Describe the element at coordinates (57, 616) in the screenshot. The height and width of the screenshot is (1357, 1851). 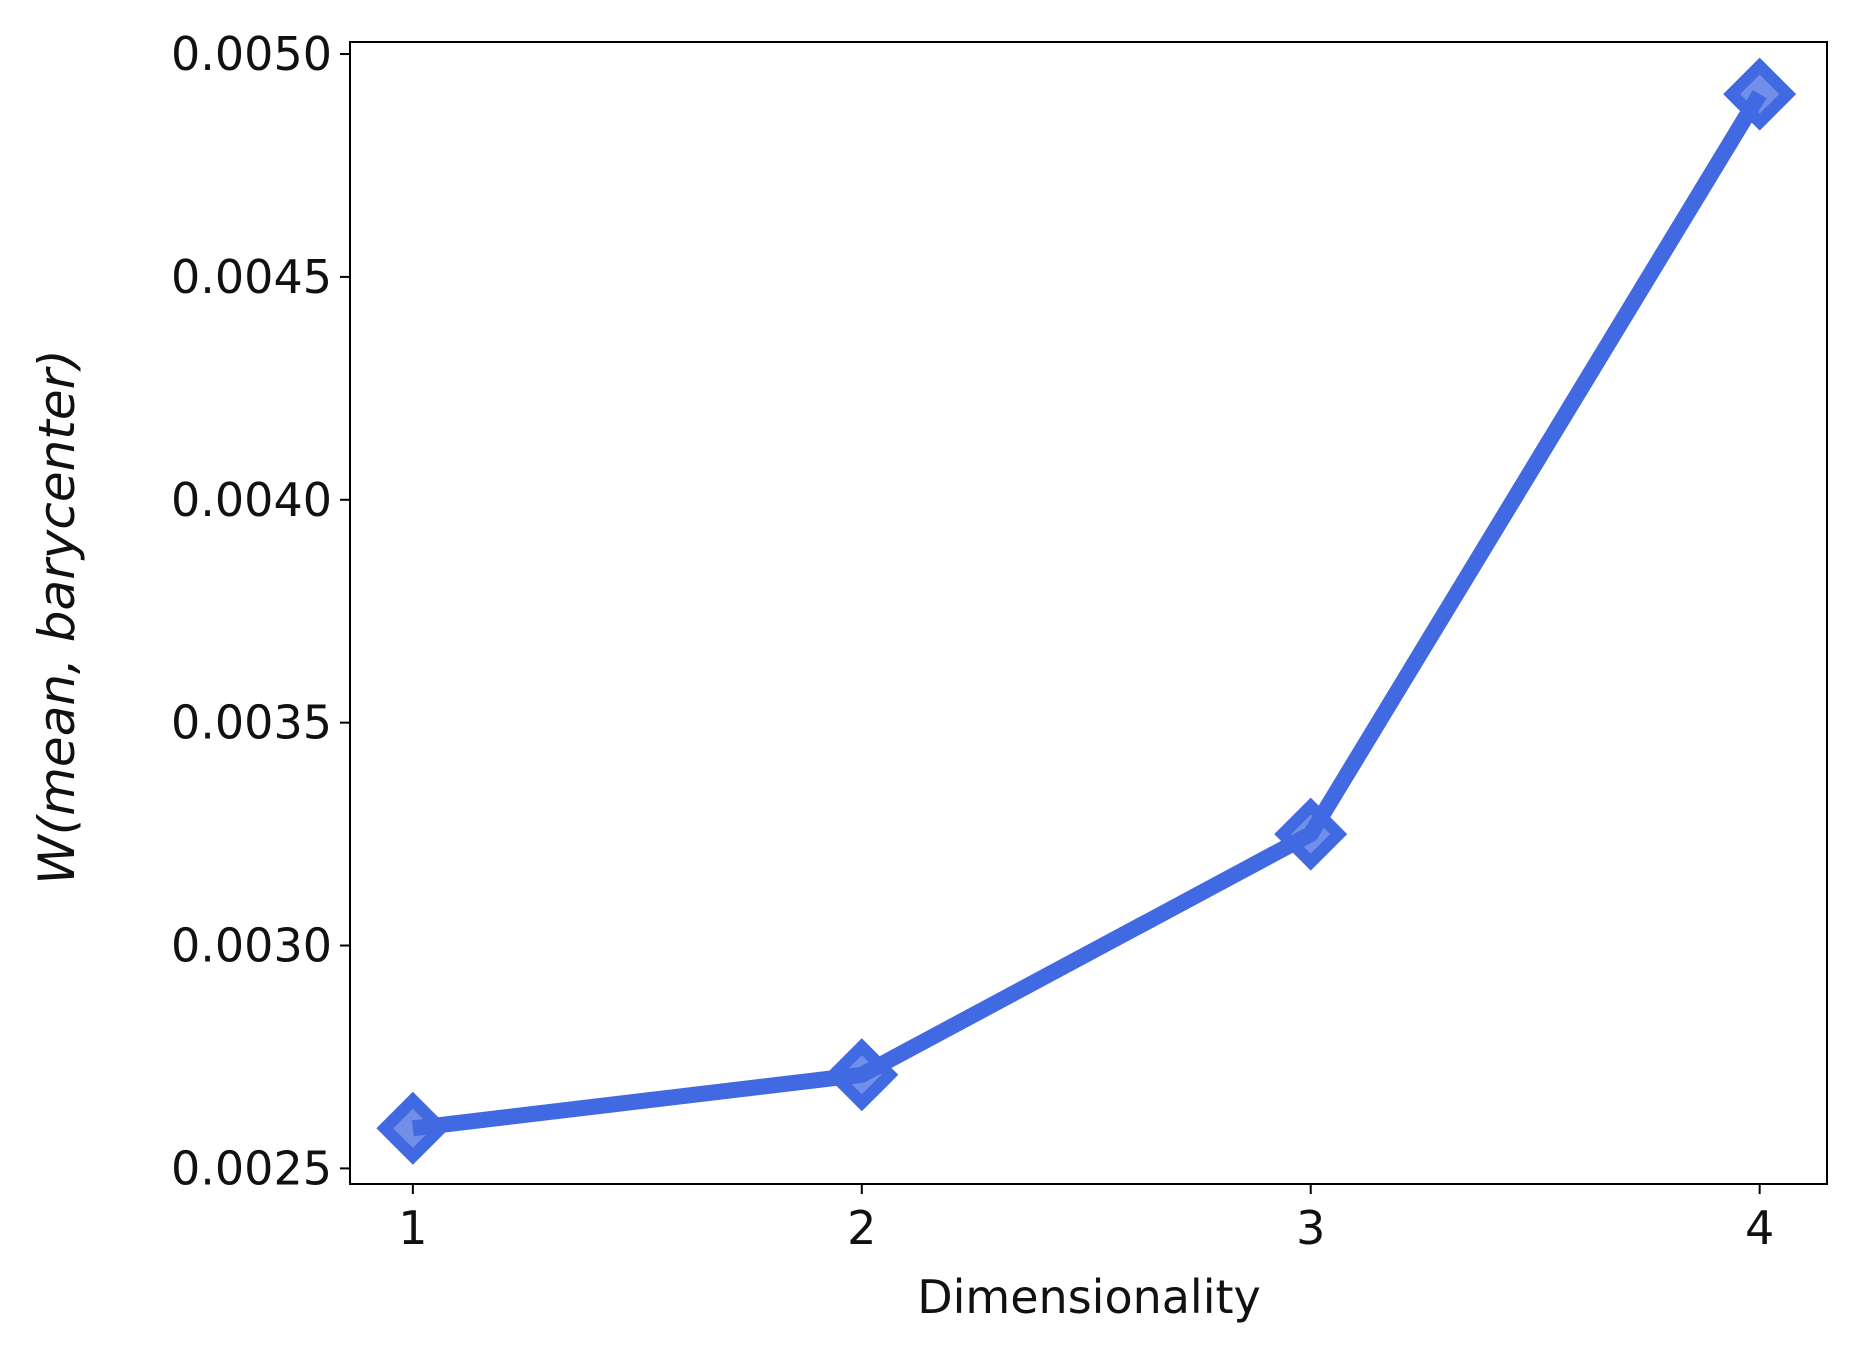
I see `y-axis-label: W(mean, barycenter)` at that location.